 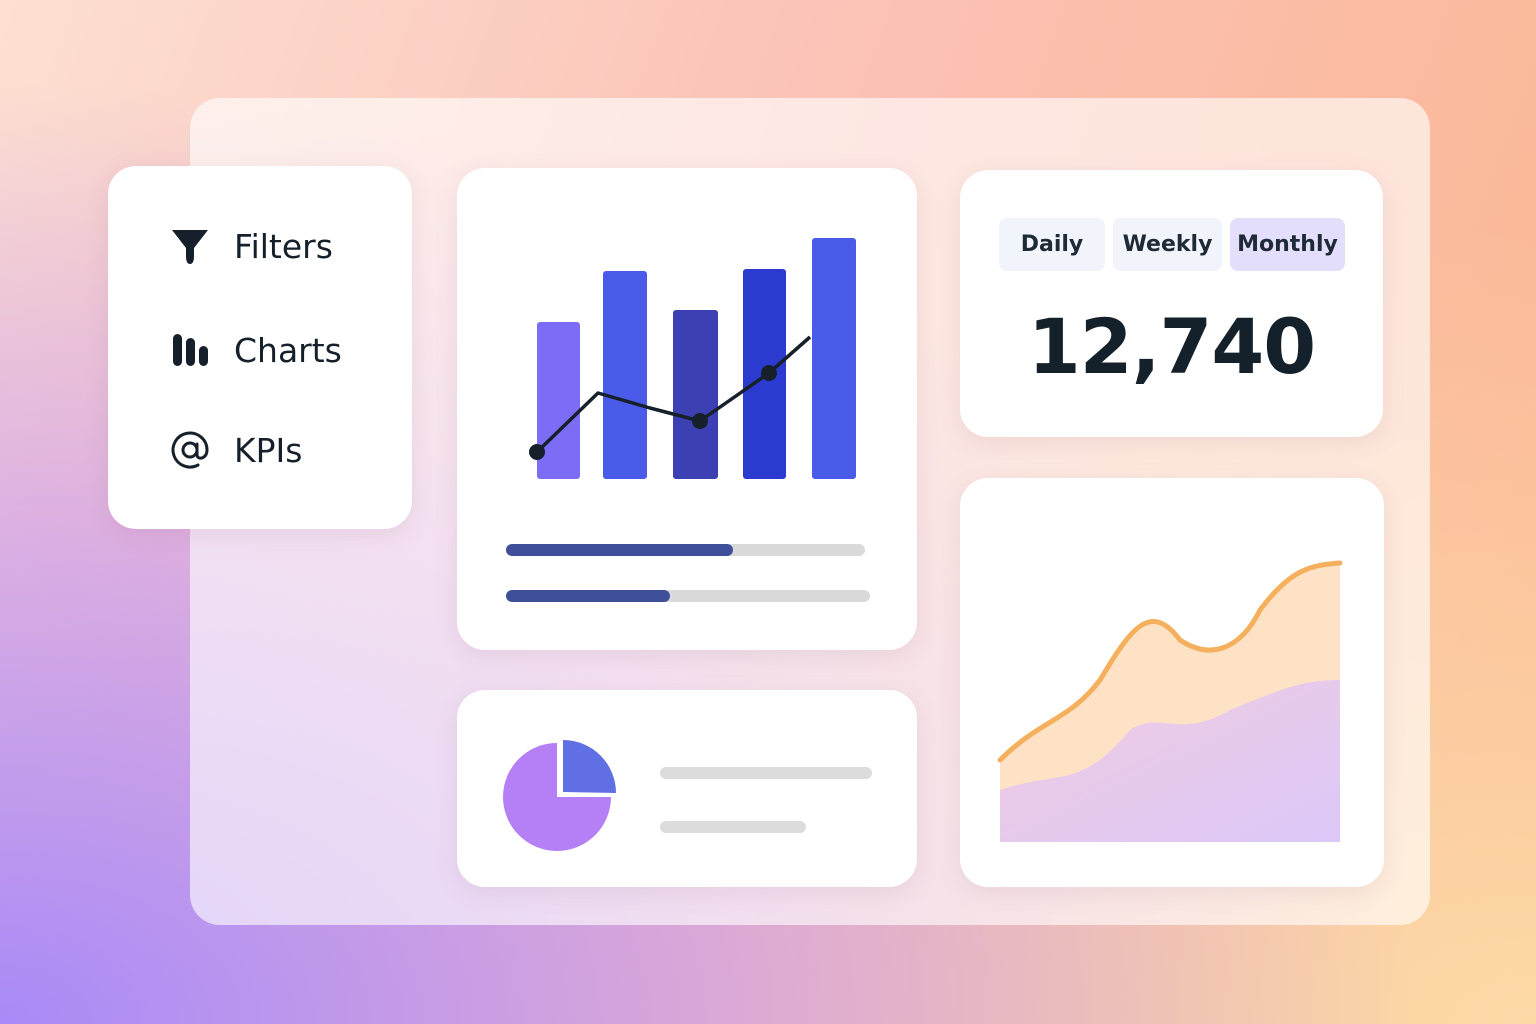 I want to click on period-tab: Monthly, so click(x=1287, y=244).